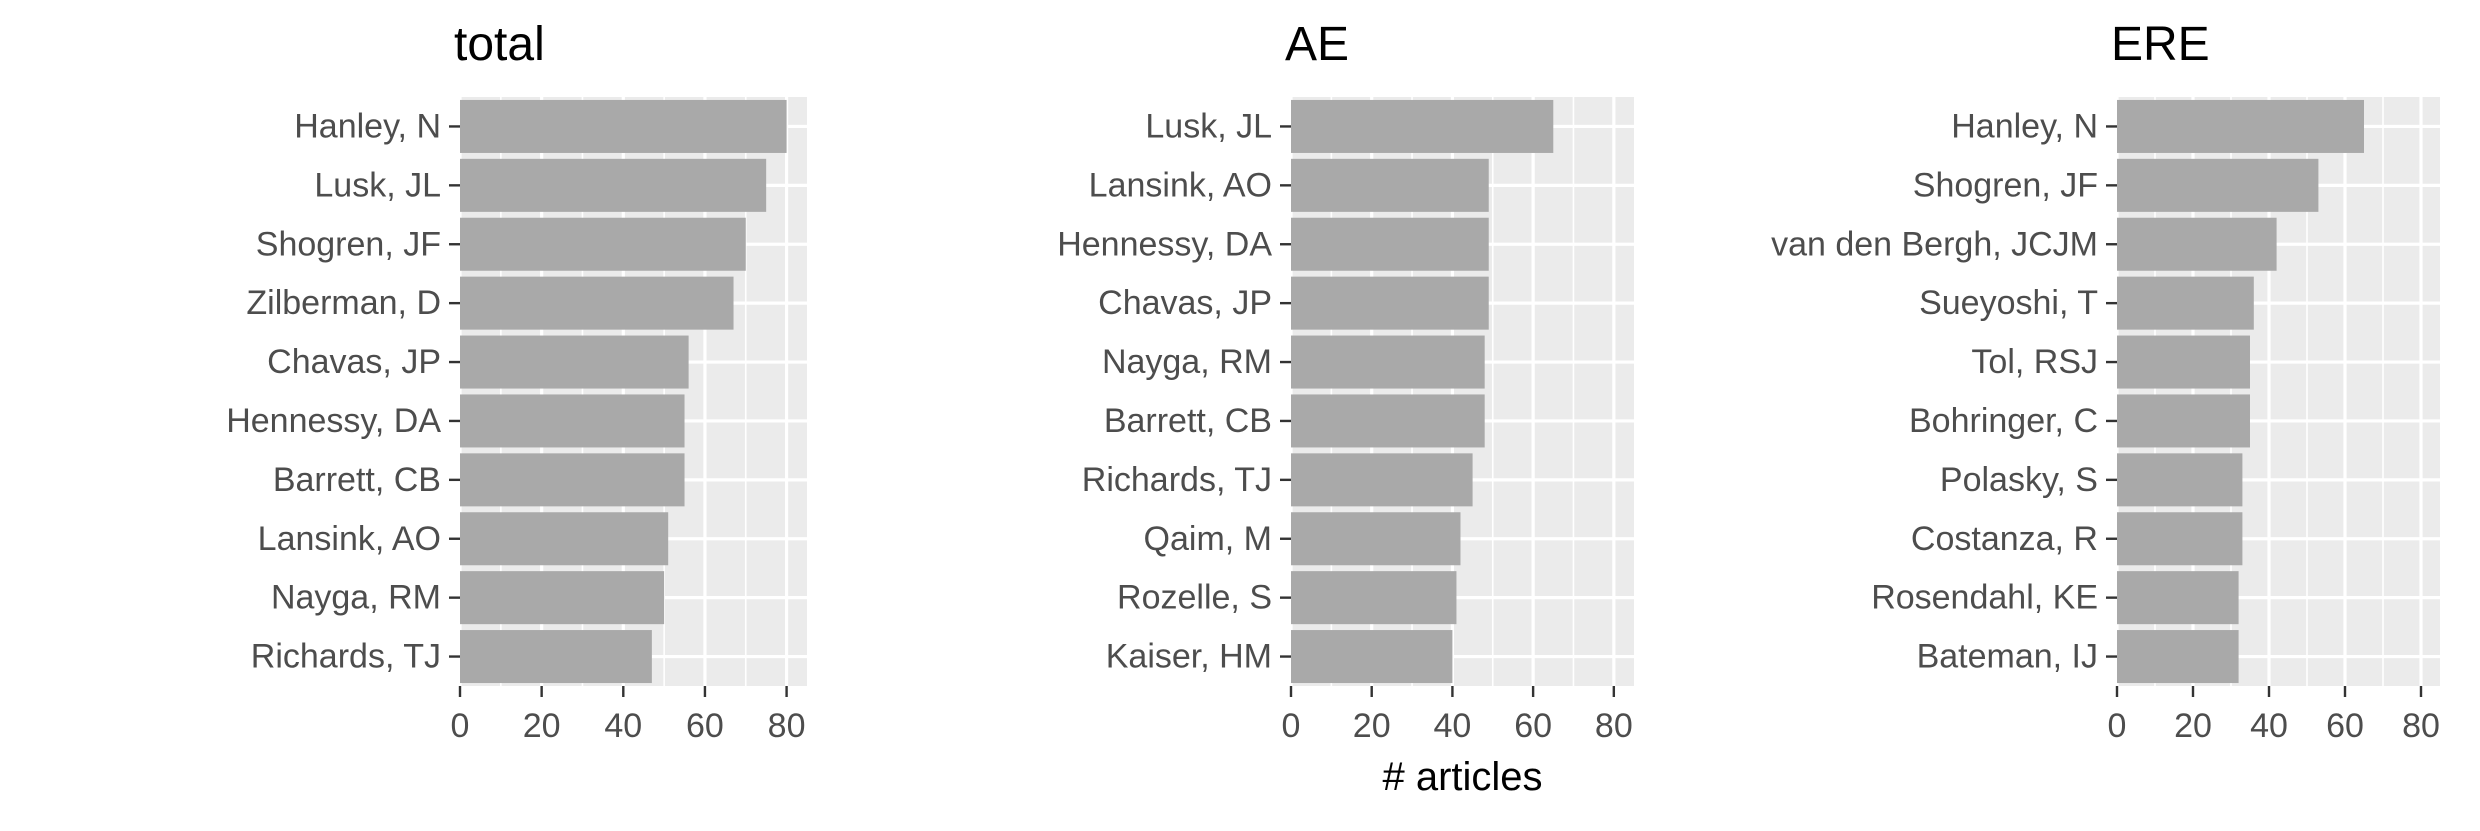 The image size is (2480, 831). I want to click on category-label: Qaim, M, so click(1208, 539).